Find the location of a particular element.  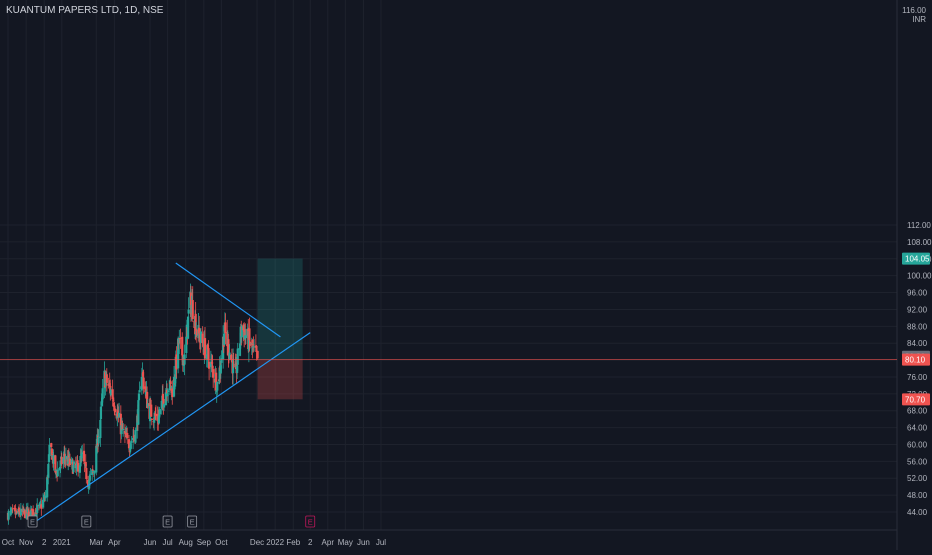

time-axis-tick-label: May is located at coordinates (345, 542).